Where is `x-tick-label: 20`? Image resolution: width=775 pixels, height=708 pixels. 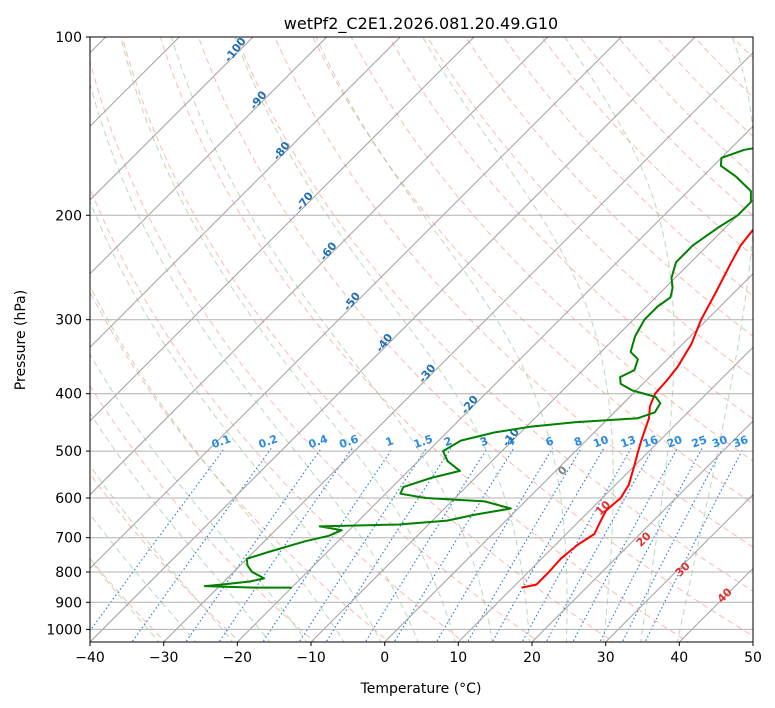 x-tick-label: 20 is located at coordinates (532, 658).